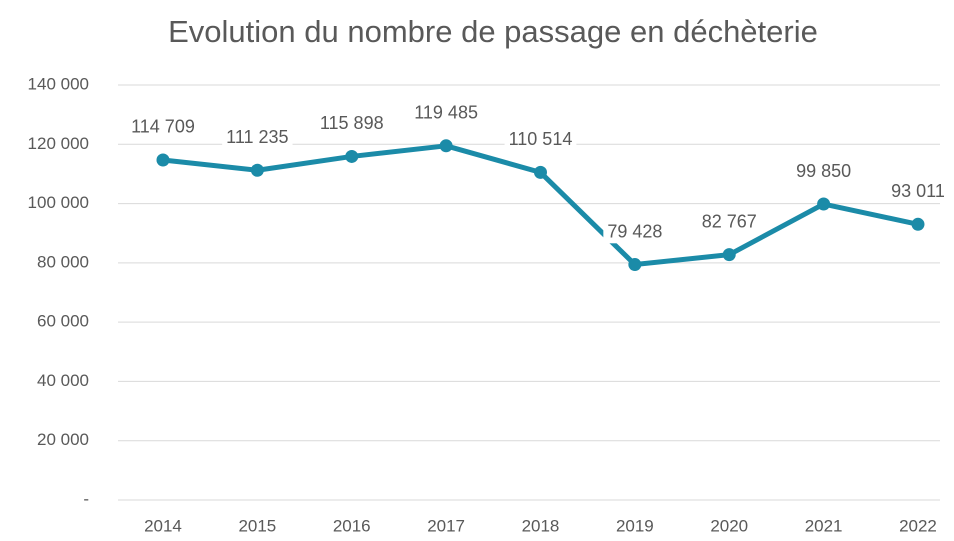  Describe the element at coordinates (63, 380) in the screenshot. I see `y-tick-label: 40 000` at that location.